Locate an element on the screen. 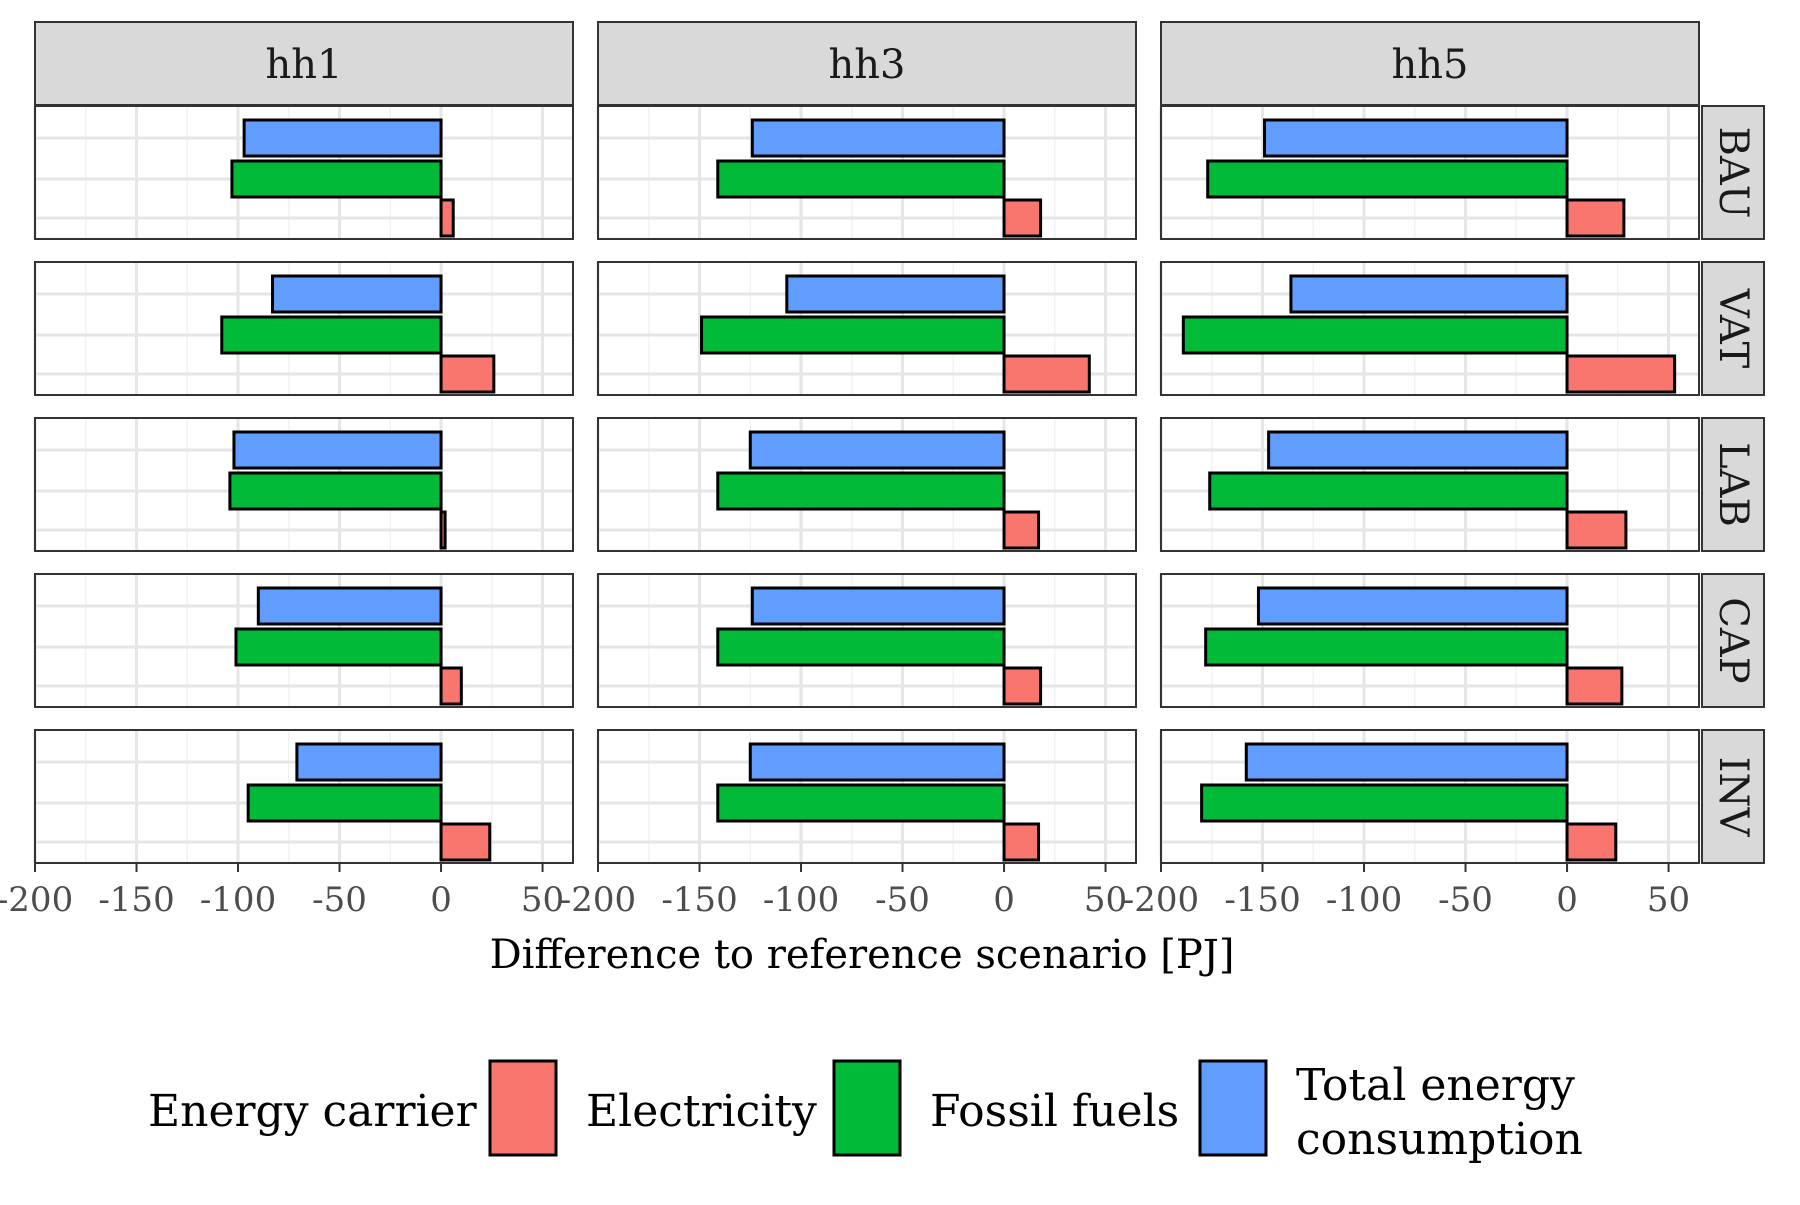 This screenshot has height=1205, width=1800. bar-fossil-fuels-hh3-CAP is located at coordinates (861, 647).